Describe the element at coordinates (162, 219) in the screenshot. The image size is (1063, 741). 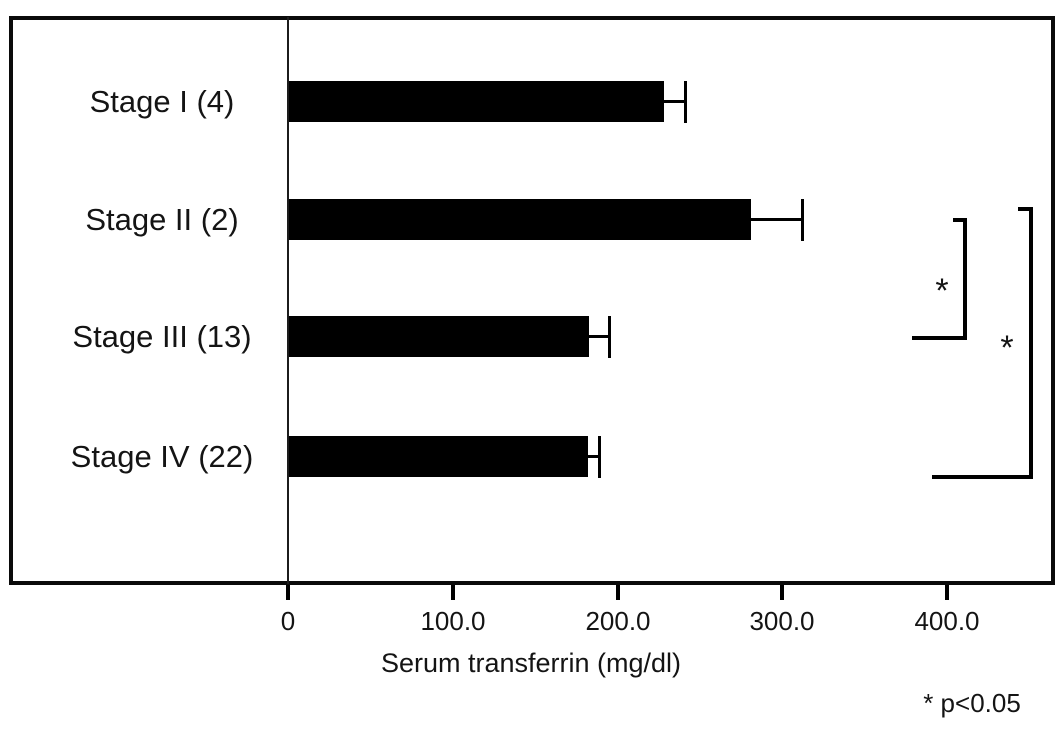
I see `category-label: Stage II (2)` at that location.